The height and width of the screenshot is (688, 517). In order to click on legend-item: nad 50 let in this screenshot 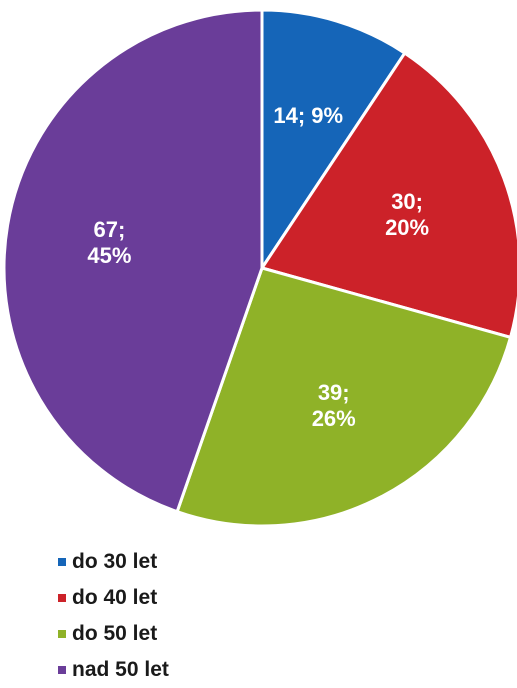, I will do `click(113, 670)`.